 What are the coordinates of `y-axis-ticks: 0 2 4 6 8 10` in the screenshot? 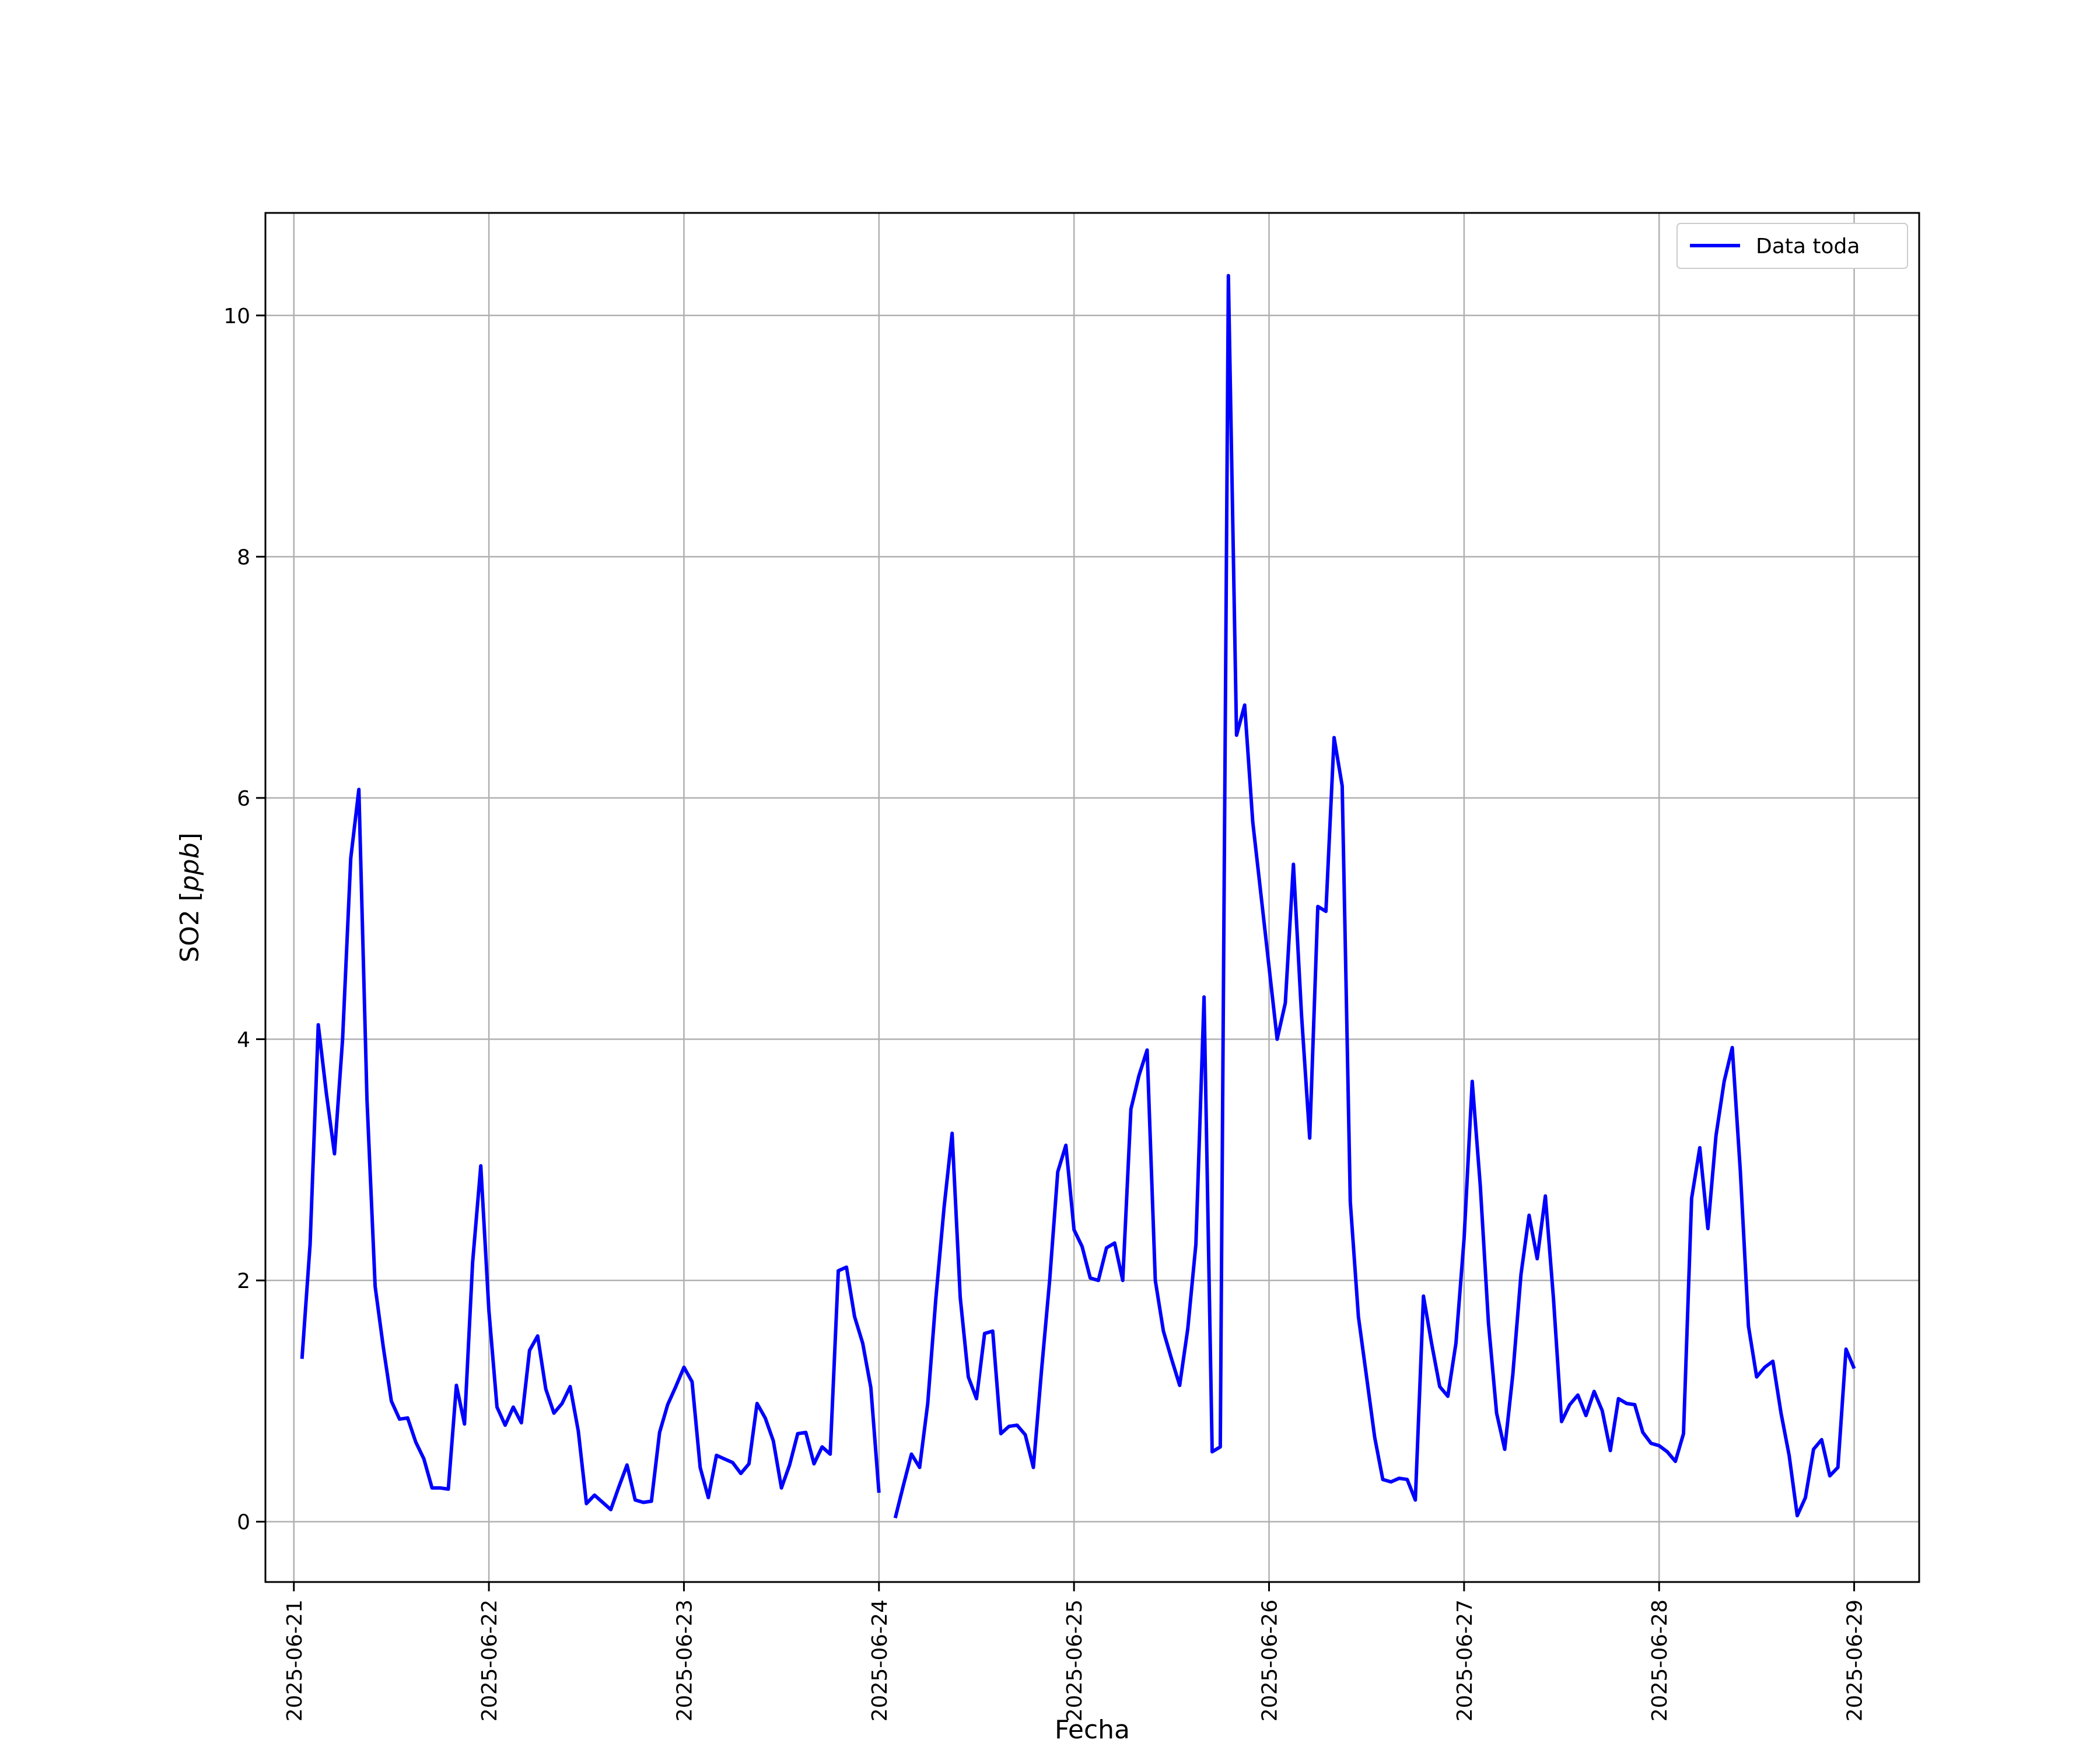 It's located at (244, 919).